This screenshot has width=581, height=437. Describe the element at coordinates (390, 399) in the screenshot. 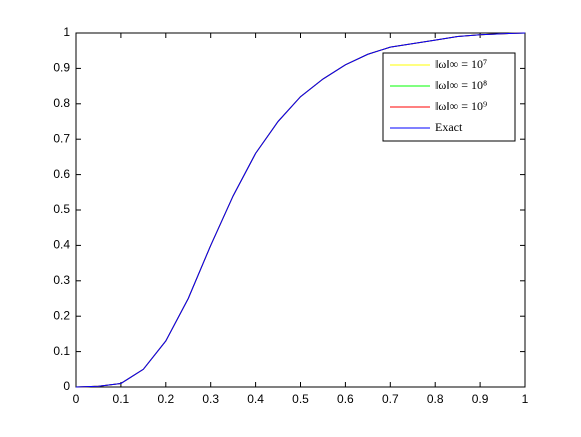

I see `x-tick-label: 0.7` at that location.